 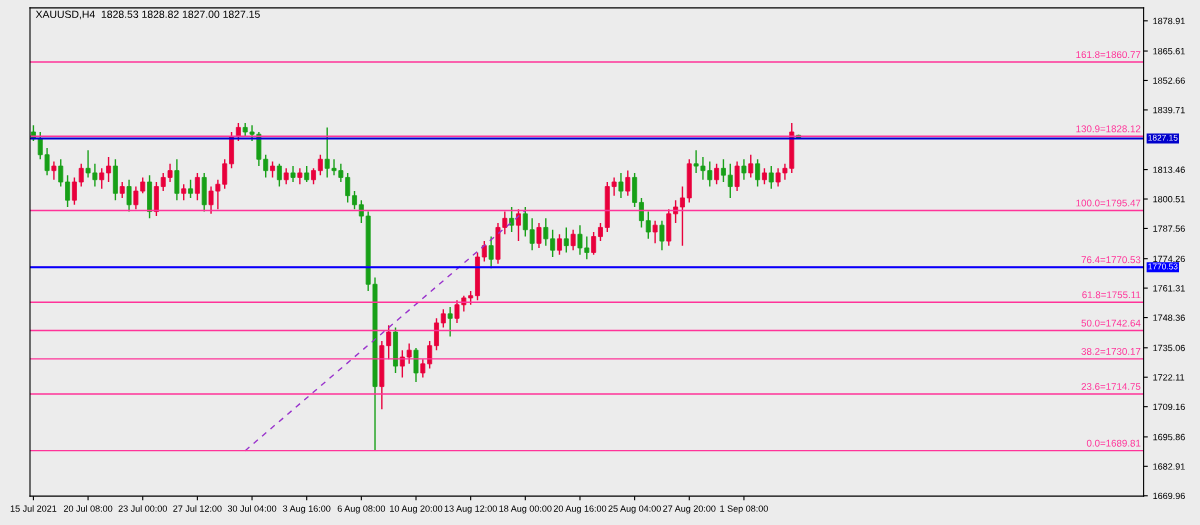 What do you see at coordinates (1111, 386) in the screenshot?
I see `ref-line-label: 23.6=1714.75` at bounding box center [1111, 386].